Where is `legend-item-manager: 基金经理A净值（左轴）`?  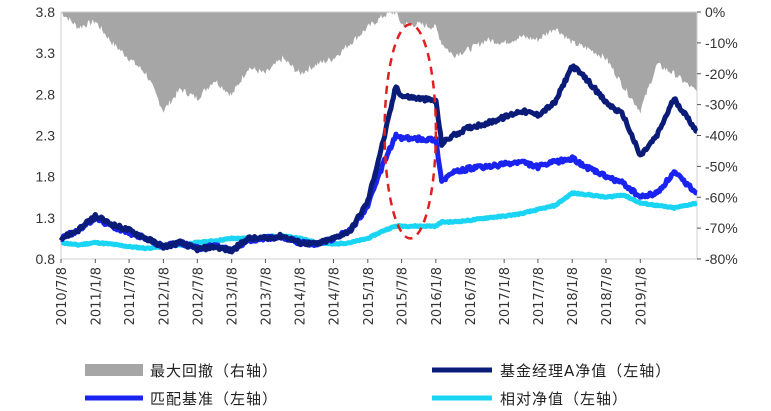 legend-item-manager: 基金经理A净值（左轴） is located at coordinates (551, 371).